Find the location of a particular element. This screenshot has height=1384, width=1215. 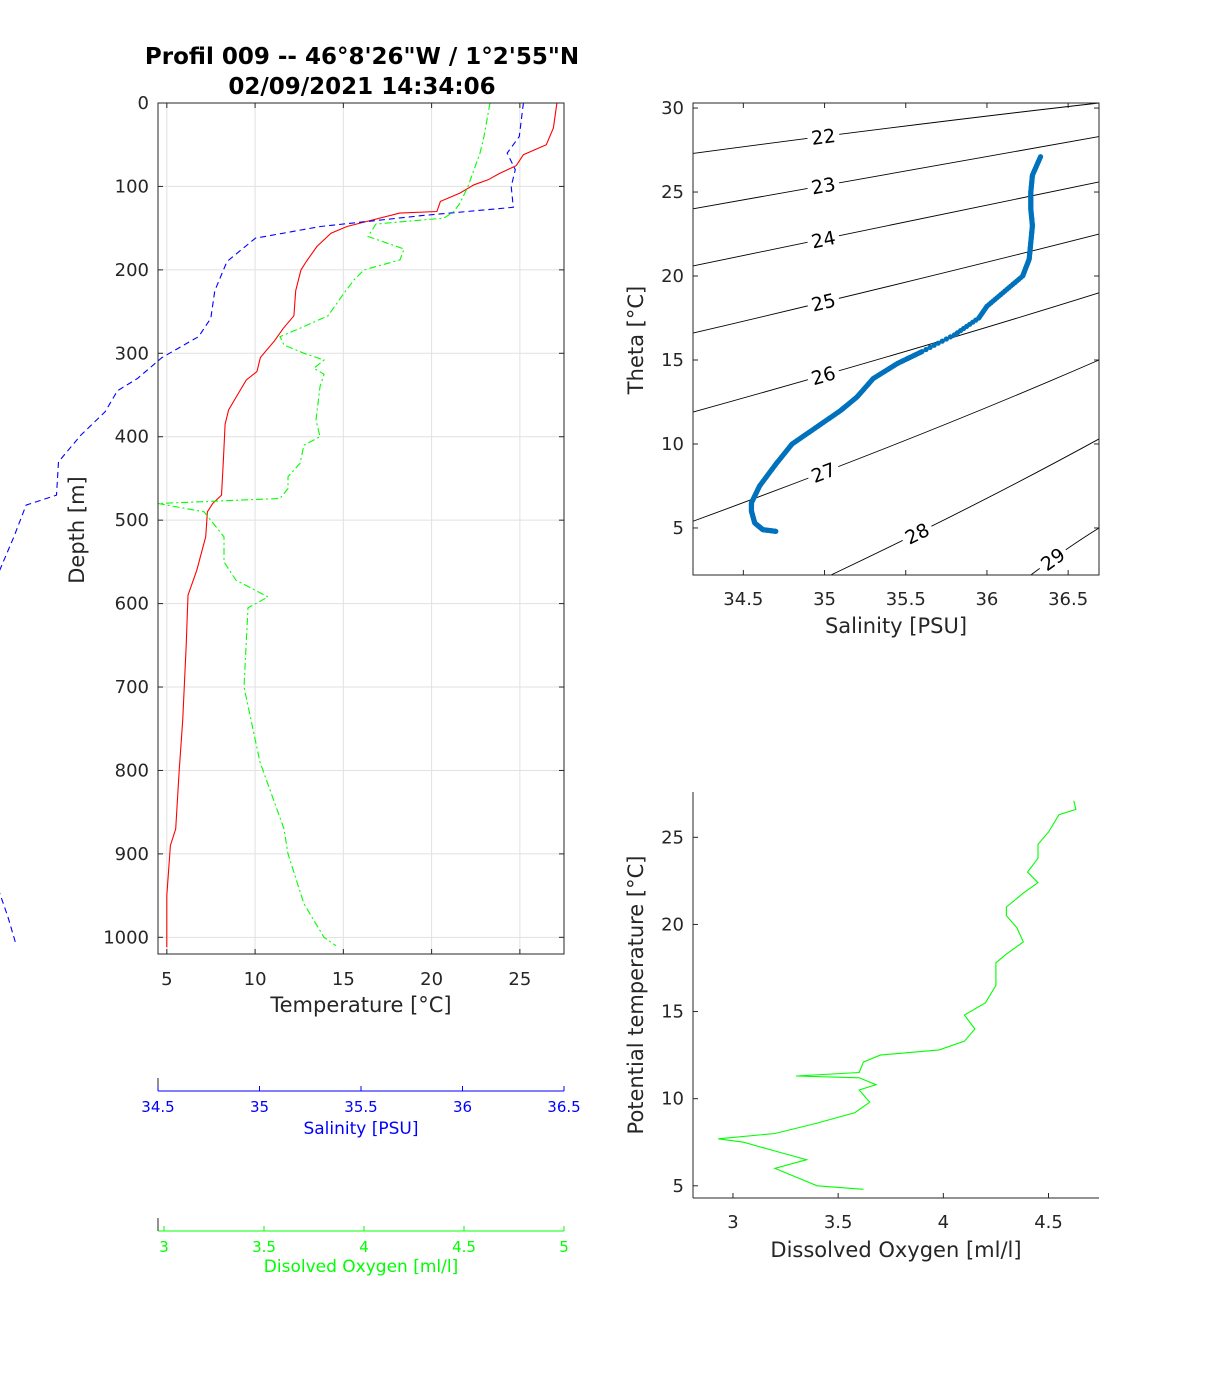

ts-ytick-label: 30 is located at coordinates (672, 108).